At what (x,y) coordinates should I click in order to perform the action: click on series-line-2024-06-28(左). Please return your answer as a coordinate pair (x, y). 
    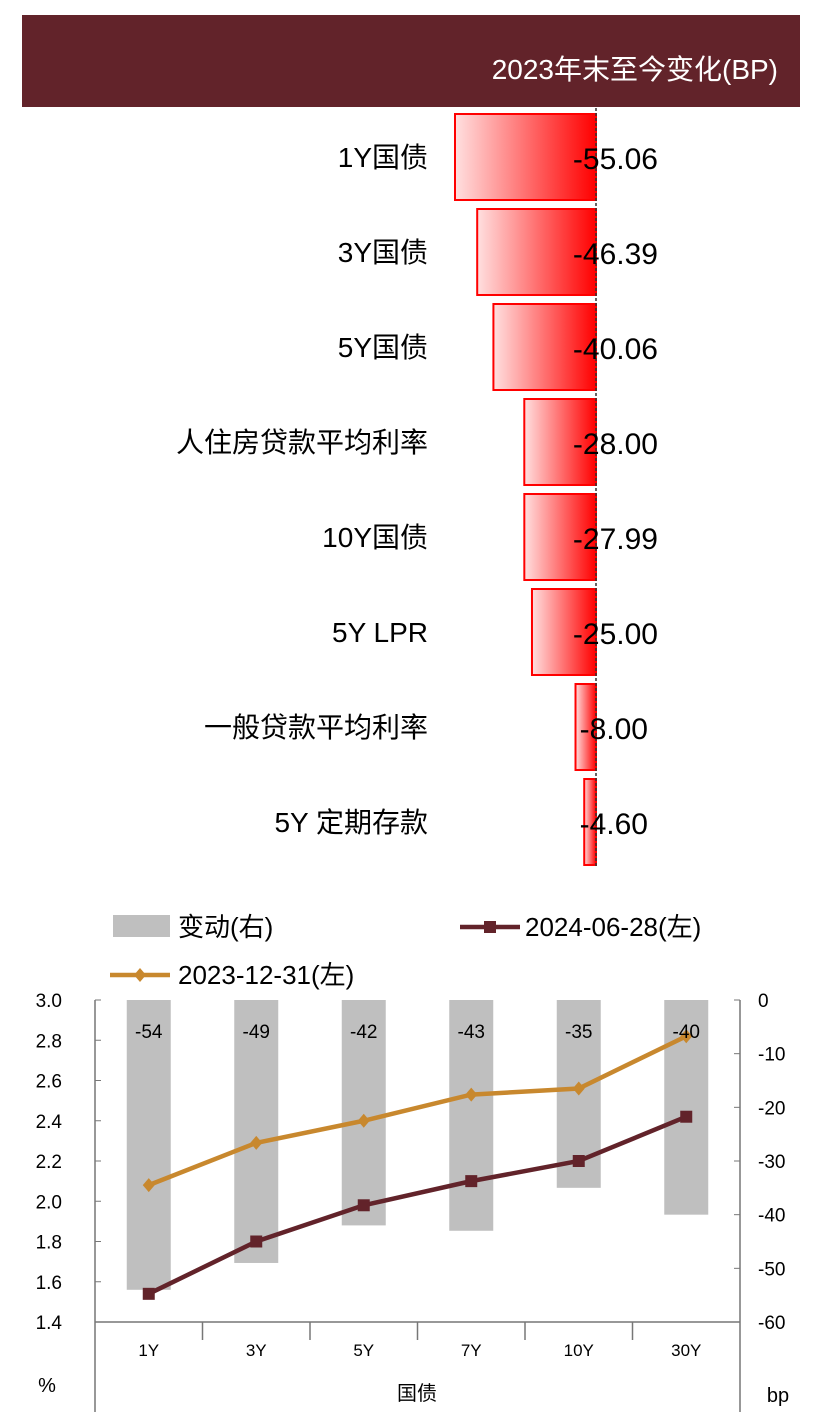
    Looking at the image, I should click on (417, 1205).